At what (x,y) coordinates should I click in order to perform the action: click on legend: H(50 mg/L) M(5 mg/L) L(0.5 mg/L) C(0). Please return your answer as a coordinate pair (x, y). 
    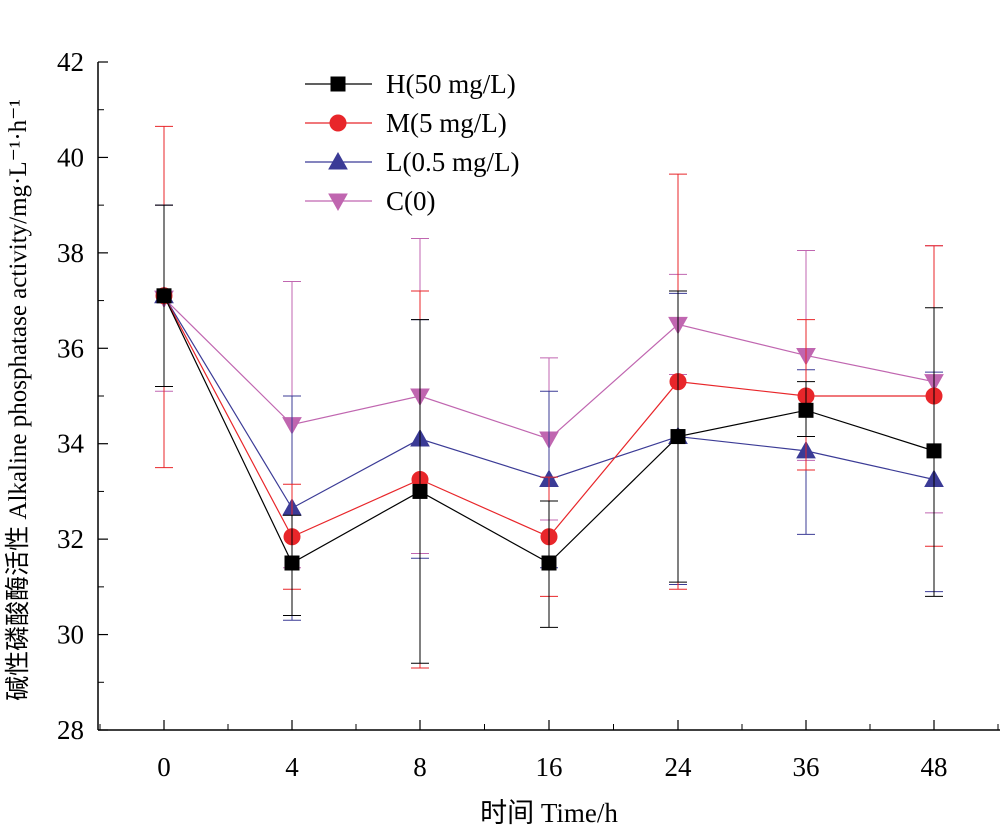
    Looking at the image, I should click on (412, 142).